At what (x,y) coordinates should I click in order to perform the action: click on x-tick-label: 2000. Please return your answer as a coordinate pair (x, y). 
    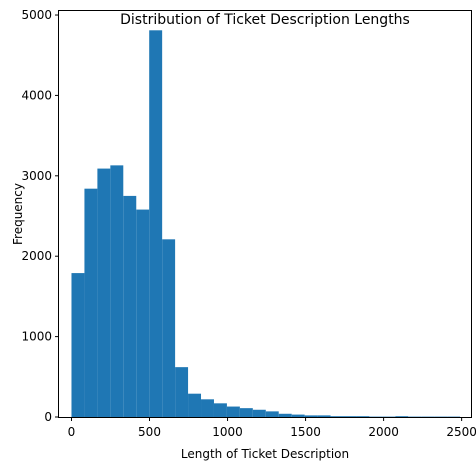
    Looking at the image, I should click on (383, 432).